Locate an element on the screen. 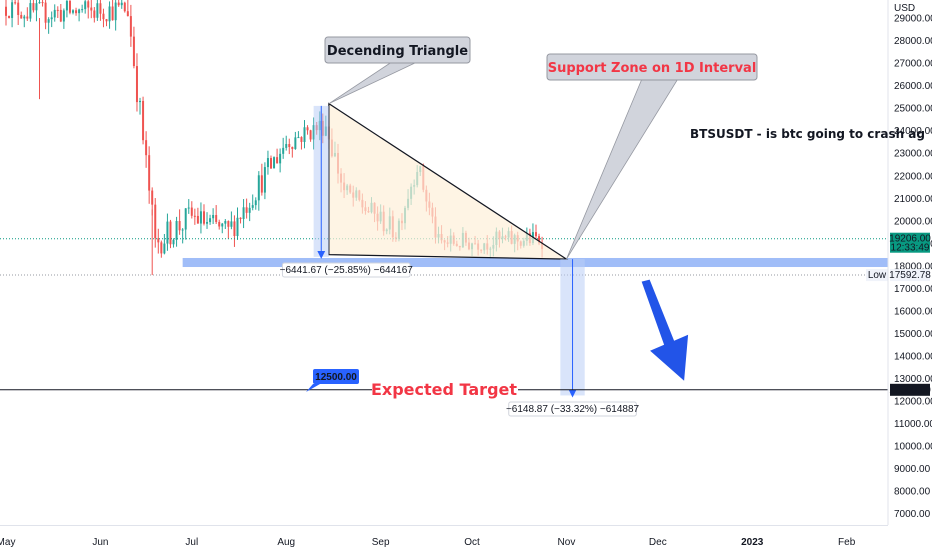 The height and width of the screenshot is (550, 932). measure-1-label: −6441.67 (−25.85%) −644167 is located at coordinates (347, 270).